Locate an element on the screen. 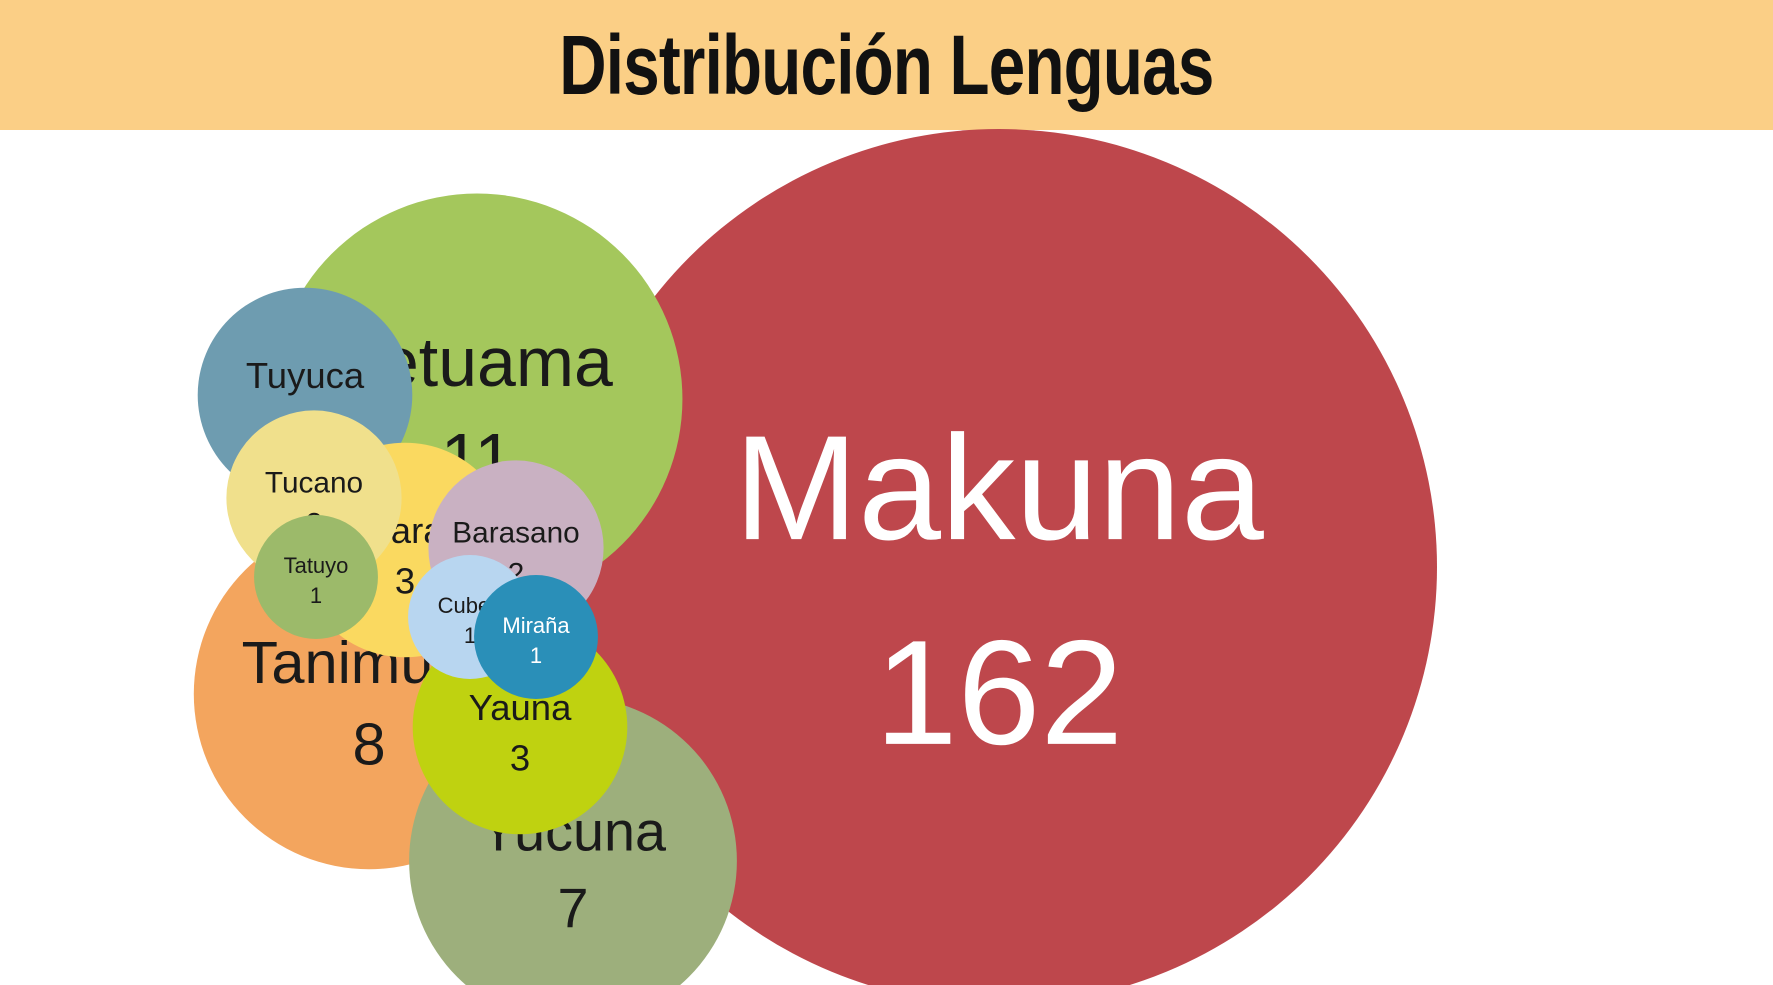  bubble-label-value: 8 is located at coordinates (368, 744).